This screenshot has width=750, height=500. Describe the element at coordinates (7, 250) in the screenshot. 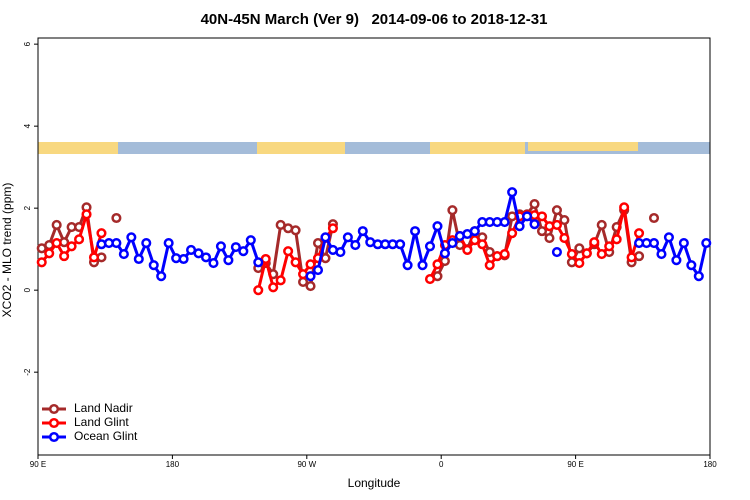

I see `y-axis-label: XCO2 - MLO trend (ppm)` at that location.